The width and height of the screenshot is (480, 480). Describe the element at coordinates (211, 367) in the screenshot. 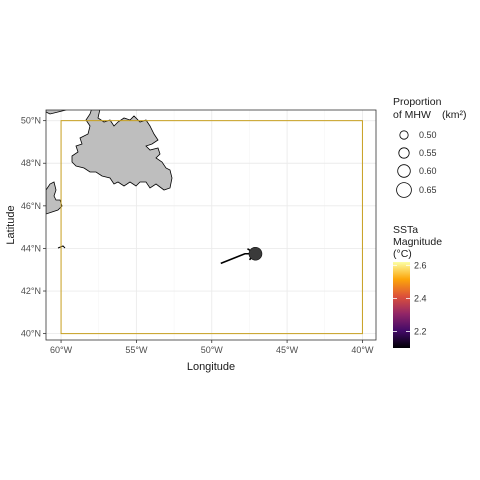

I see `x-axis-title: Longitude` at that location.